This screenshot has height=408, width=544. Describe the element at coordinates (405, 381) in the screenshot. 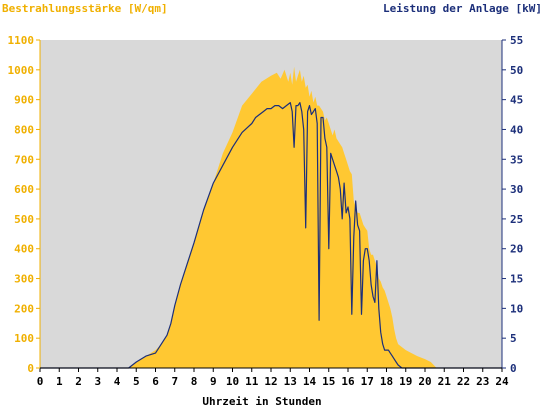

I see `x-tick-label: 19` at that location.